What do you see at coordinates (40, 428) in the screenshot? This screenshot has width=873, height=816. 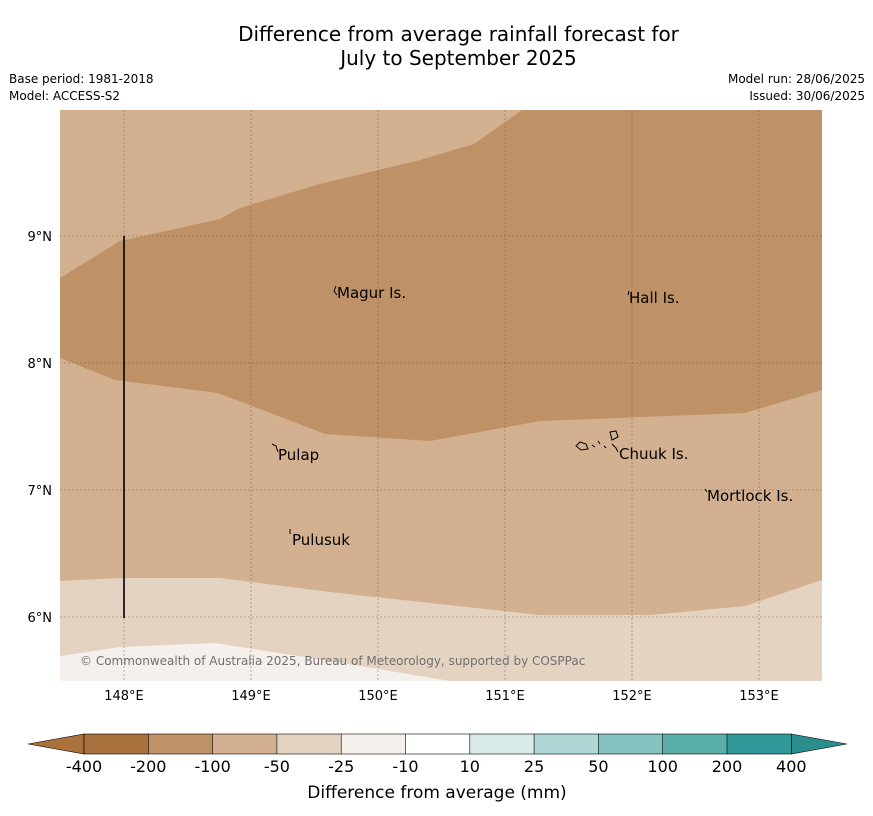 I see `lat-tick-labels: 9°N 8°N 7°N 6°N` at bounding box center [40, 428].